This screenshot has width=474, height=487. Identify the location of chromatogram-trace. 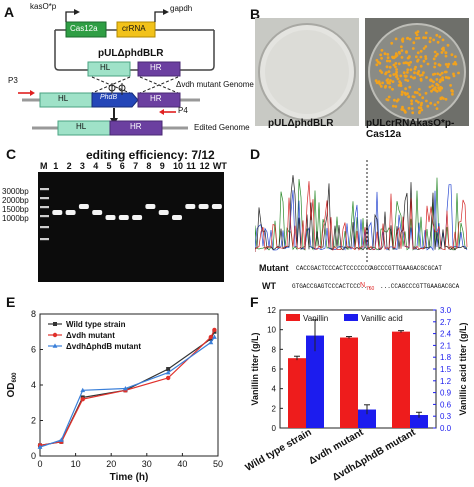
(361, 218).